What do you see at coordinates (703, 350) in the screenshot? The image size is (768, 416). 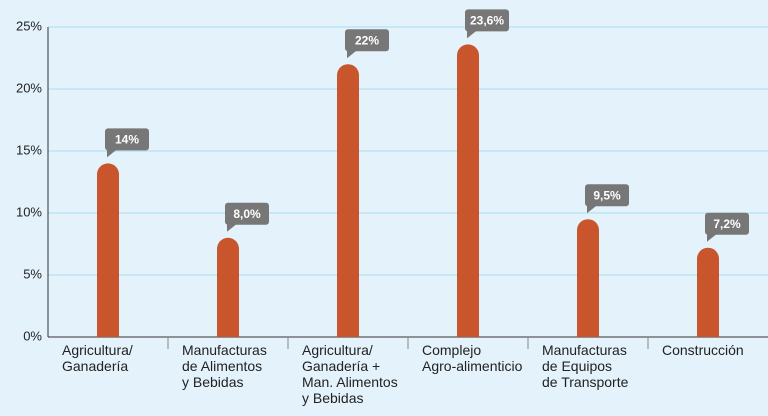 I see `x-tick-label: Construcción` at bounding box center [703, 350].